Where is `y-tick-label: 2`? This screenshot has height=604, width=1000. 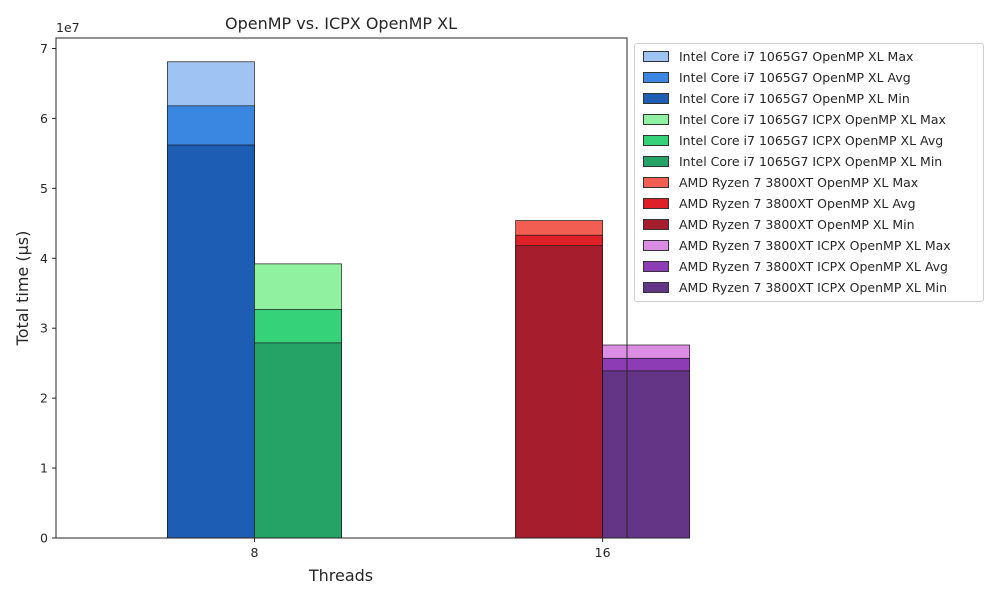
y-tick-label: 2 is located at coordinates (44, 398).